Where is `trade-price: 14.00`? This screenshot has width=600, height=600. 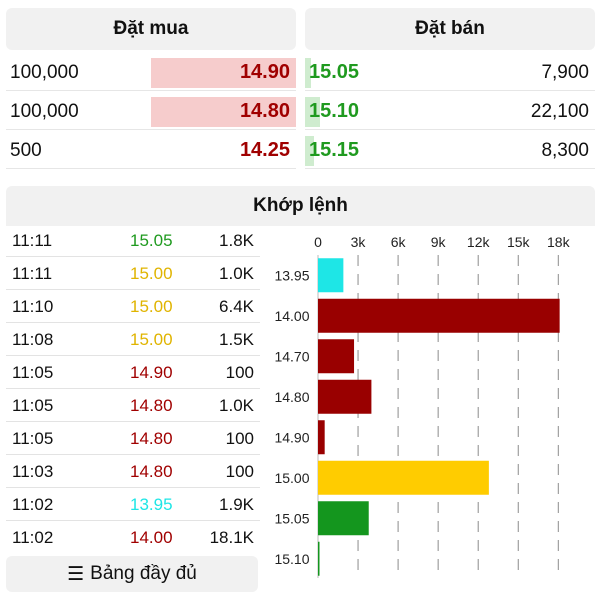
trade-price: 14.00 is located at coordinates (151, 537).